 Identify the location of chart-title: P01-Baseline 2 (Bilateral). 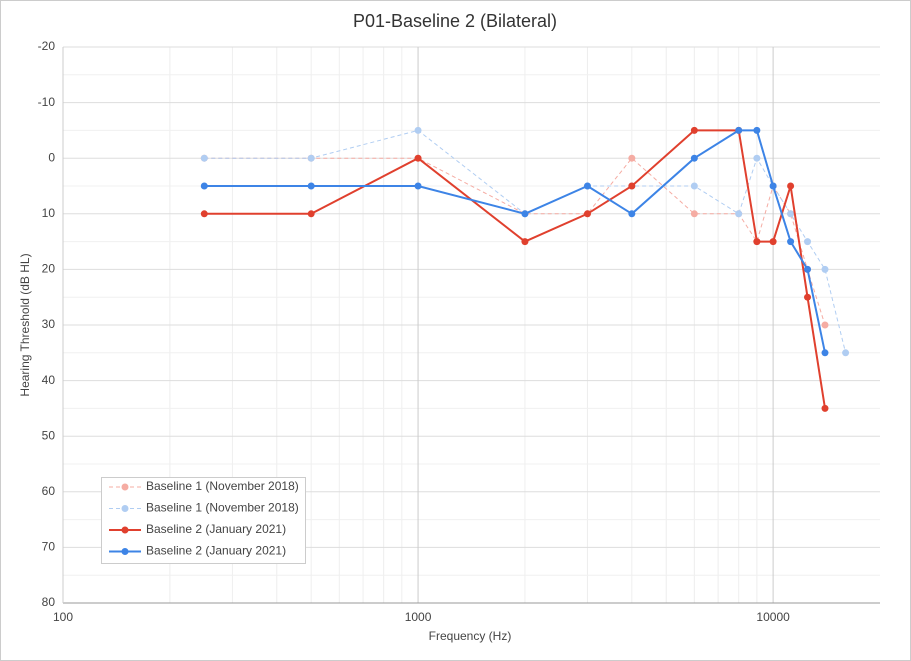
(455, 21).